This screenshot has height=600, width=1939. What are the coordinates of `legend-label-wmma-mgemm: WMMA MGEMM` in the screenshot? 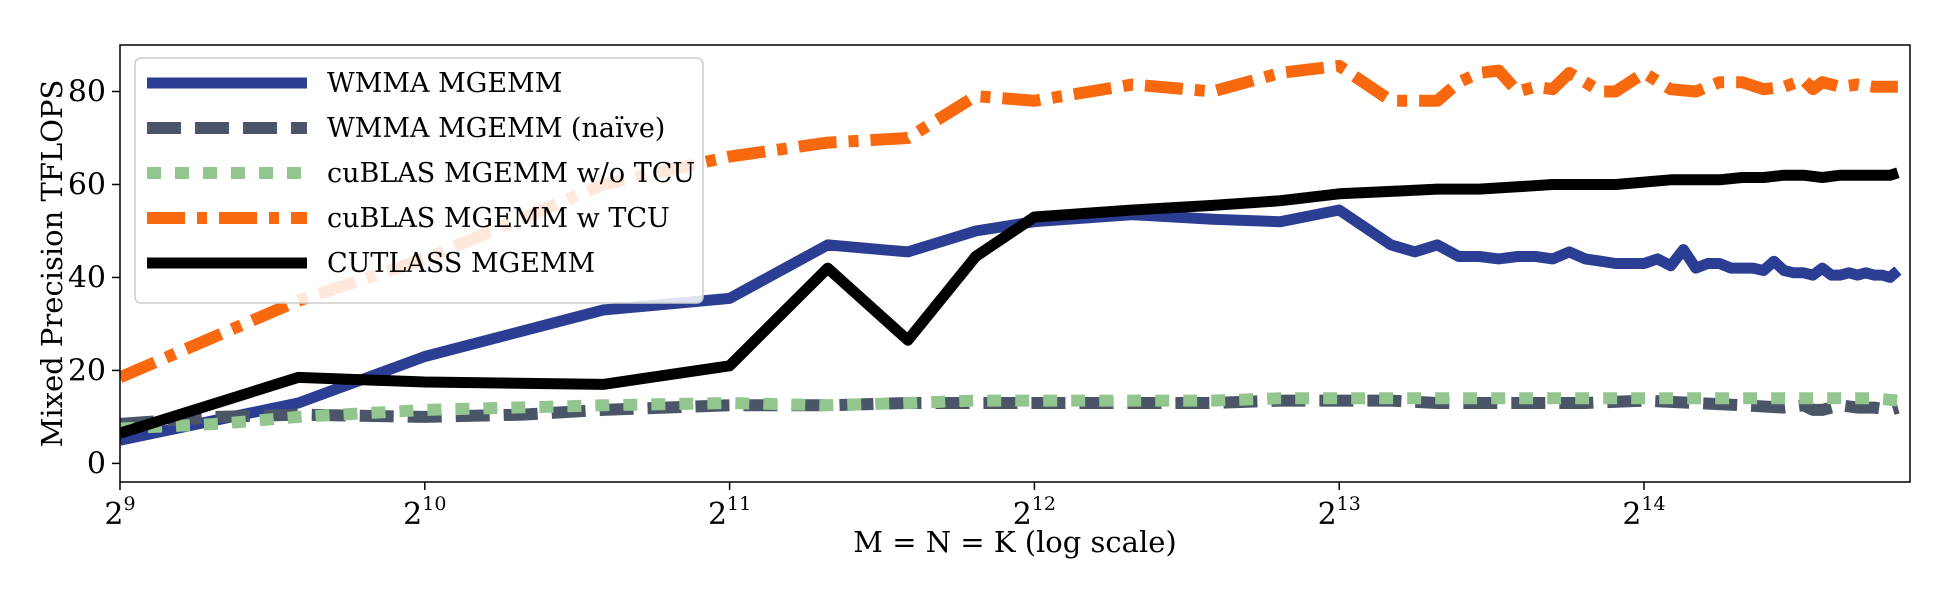 It's located at (444, 83).